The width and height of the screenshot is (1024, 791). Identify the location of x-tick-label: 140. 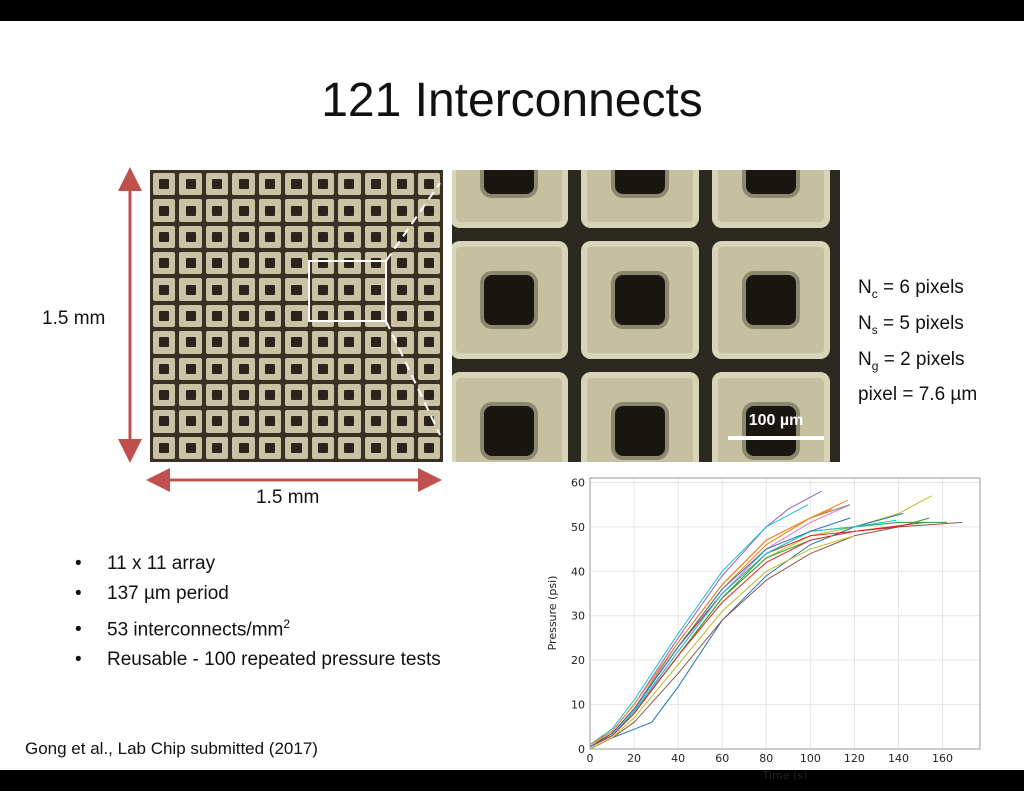
(898, 758).